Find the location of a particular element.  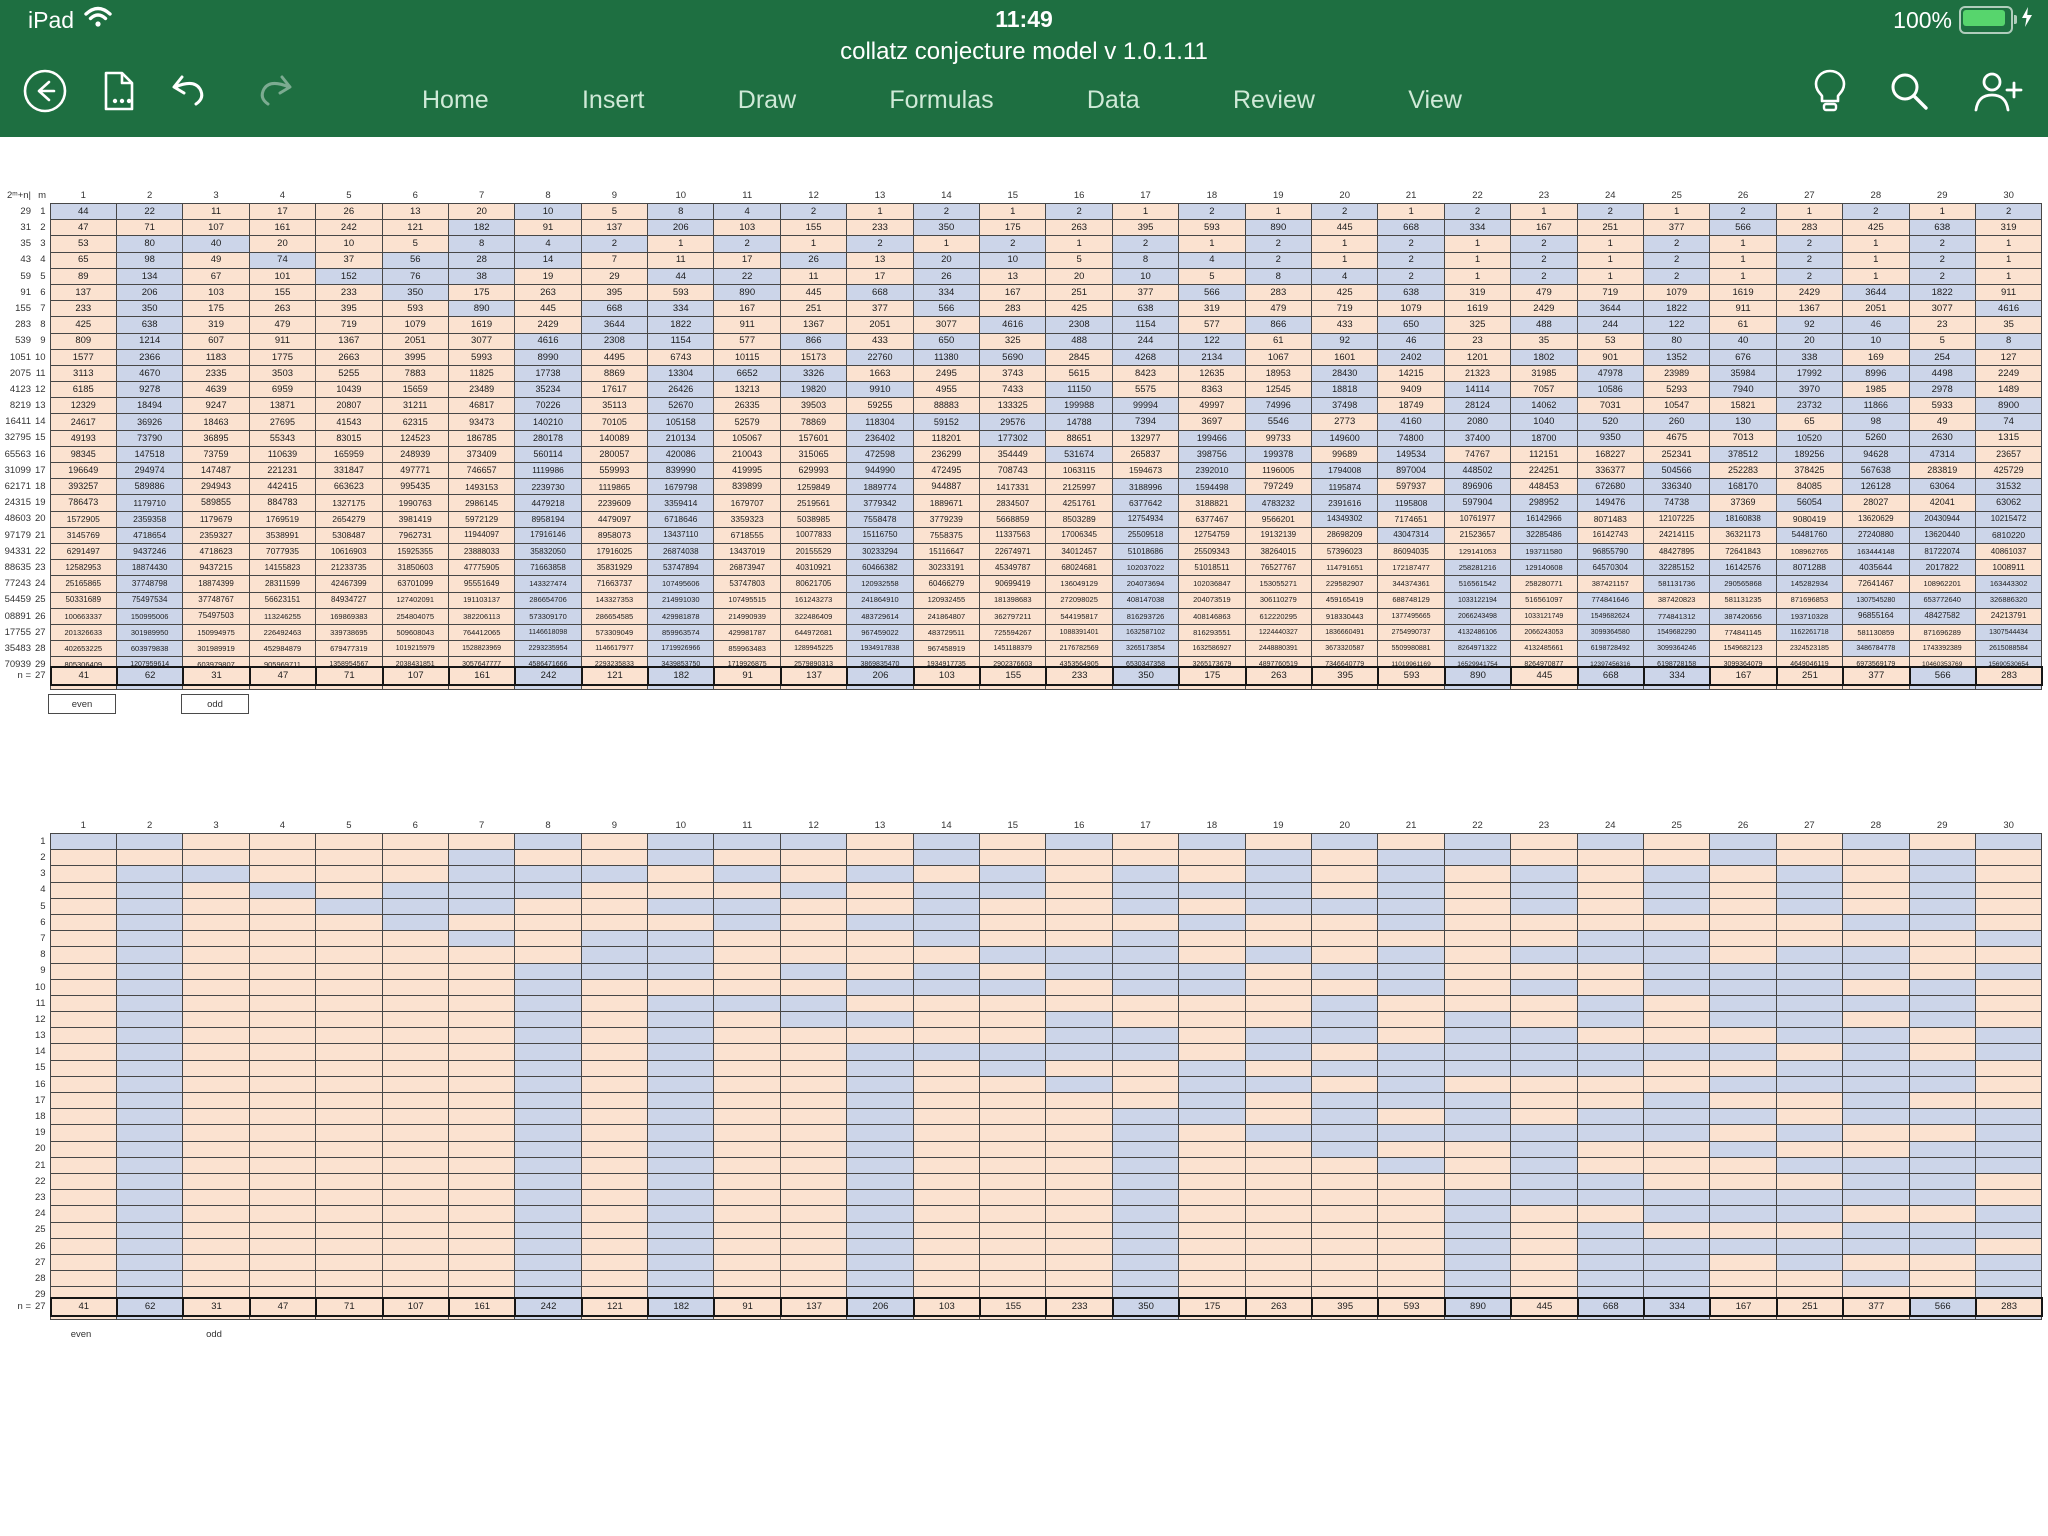

cell-r10c17: 4268 is located at coordinates (1145, 357).